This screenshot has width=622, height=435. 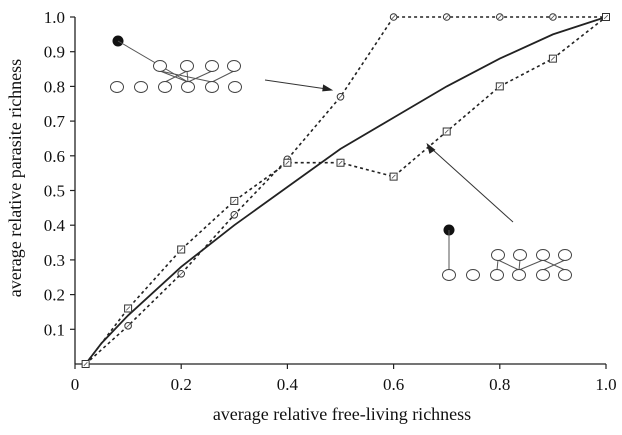 I want to click on y-tick-label: 0.6, so click(x=54, y=156).